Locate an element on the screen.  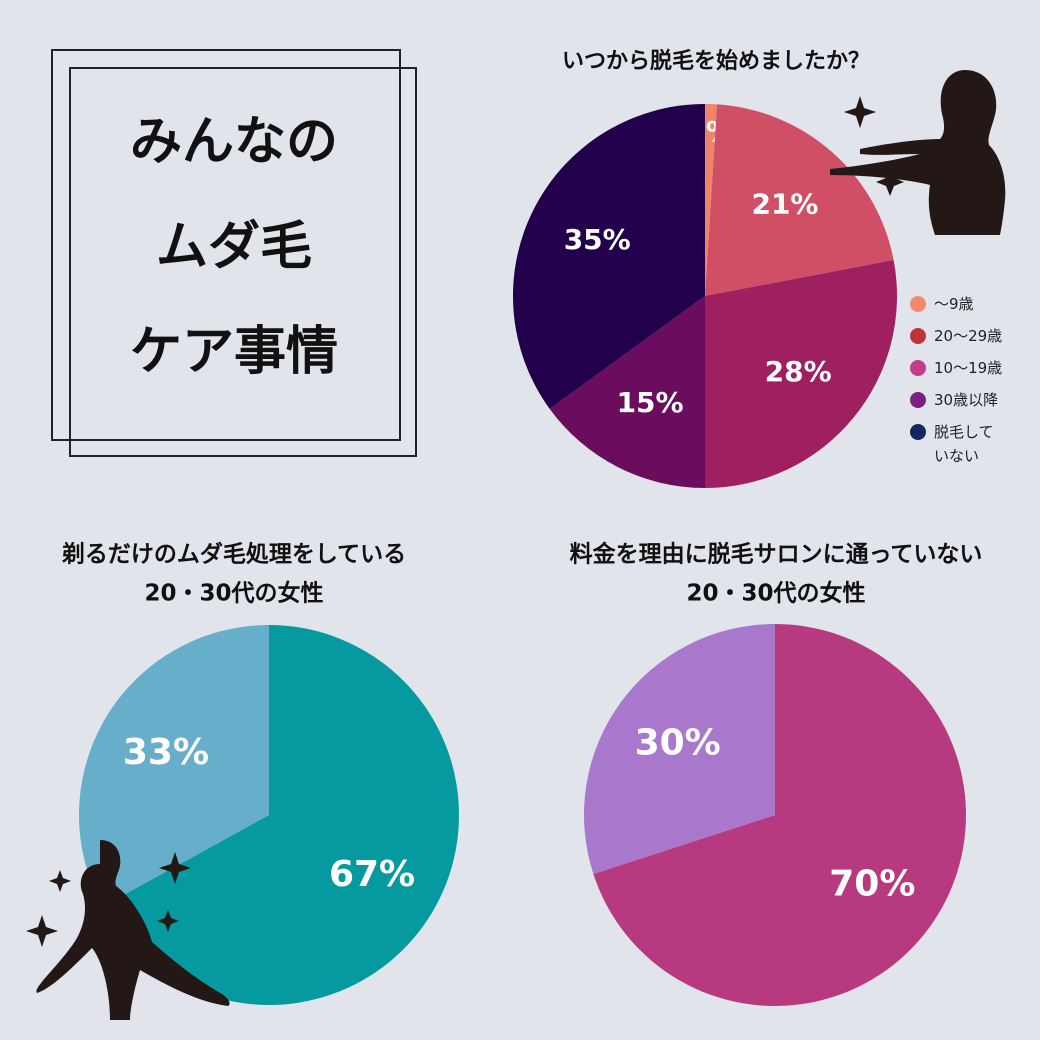
slice-label: 70% is located at coordinates (872, 884).